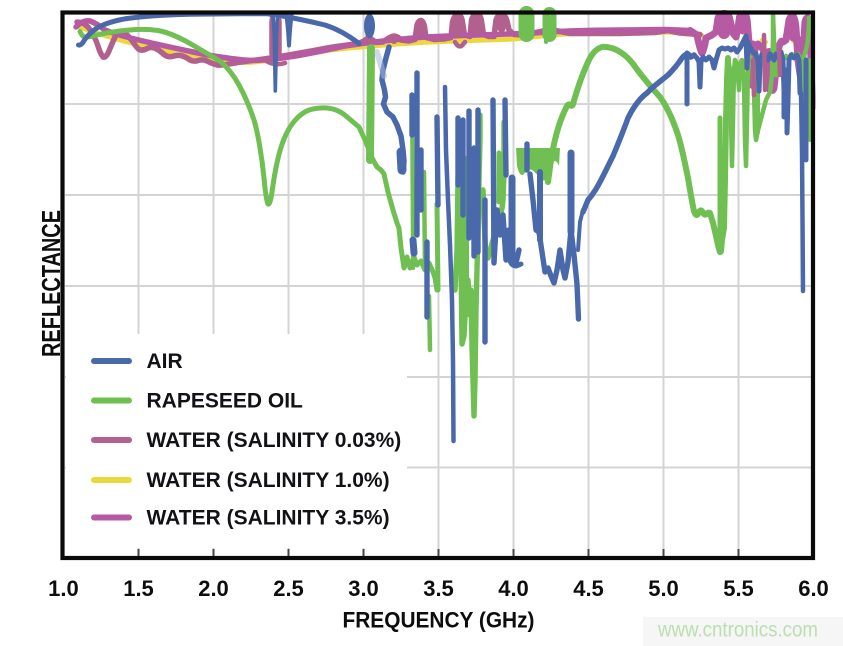 The height and width of the screenshot is (646, 843). Describe the element at coordinates (738, 588) in the screenshot. I see `svg-text: 5.5` at that location.